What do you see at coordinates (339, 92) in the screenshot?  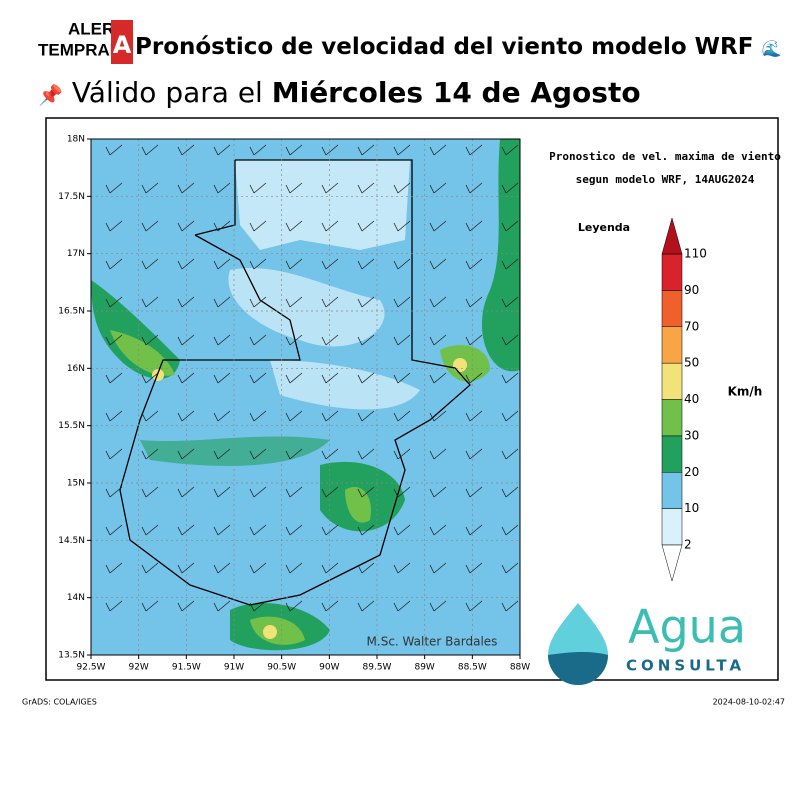 I see `valid-line: 📌 Válido para el Miércoles 14 de Agosto` at bounding box center [339, 92].